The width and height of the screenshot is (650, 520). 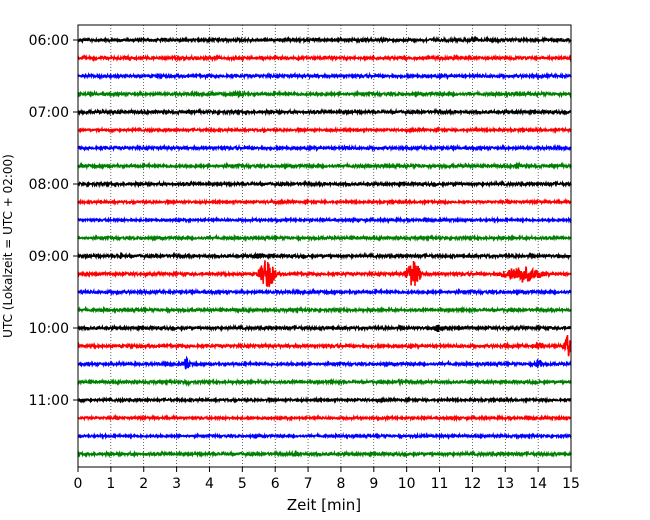 What do you see at coordinates (49, 329) in the screenshot?
I see `y-tick-label: 10:00` at bounding box center [49, 329].